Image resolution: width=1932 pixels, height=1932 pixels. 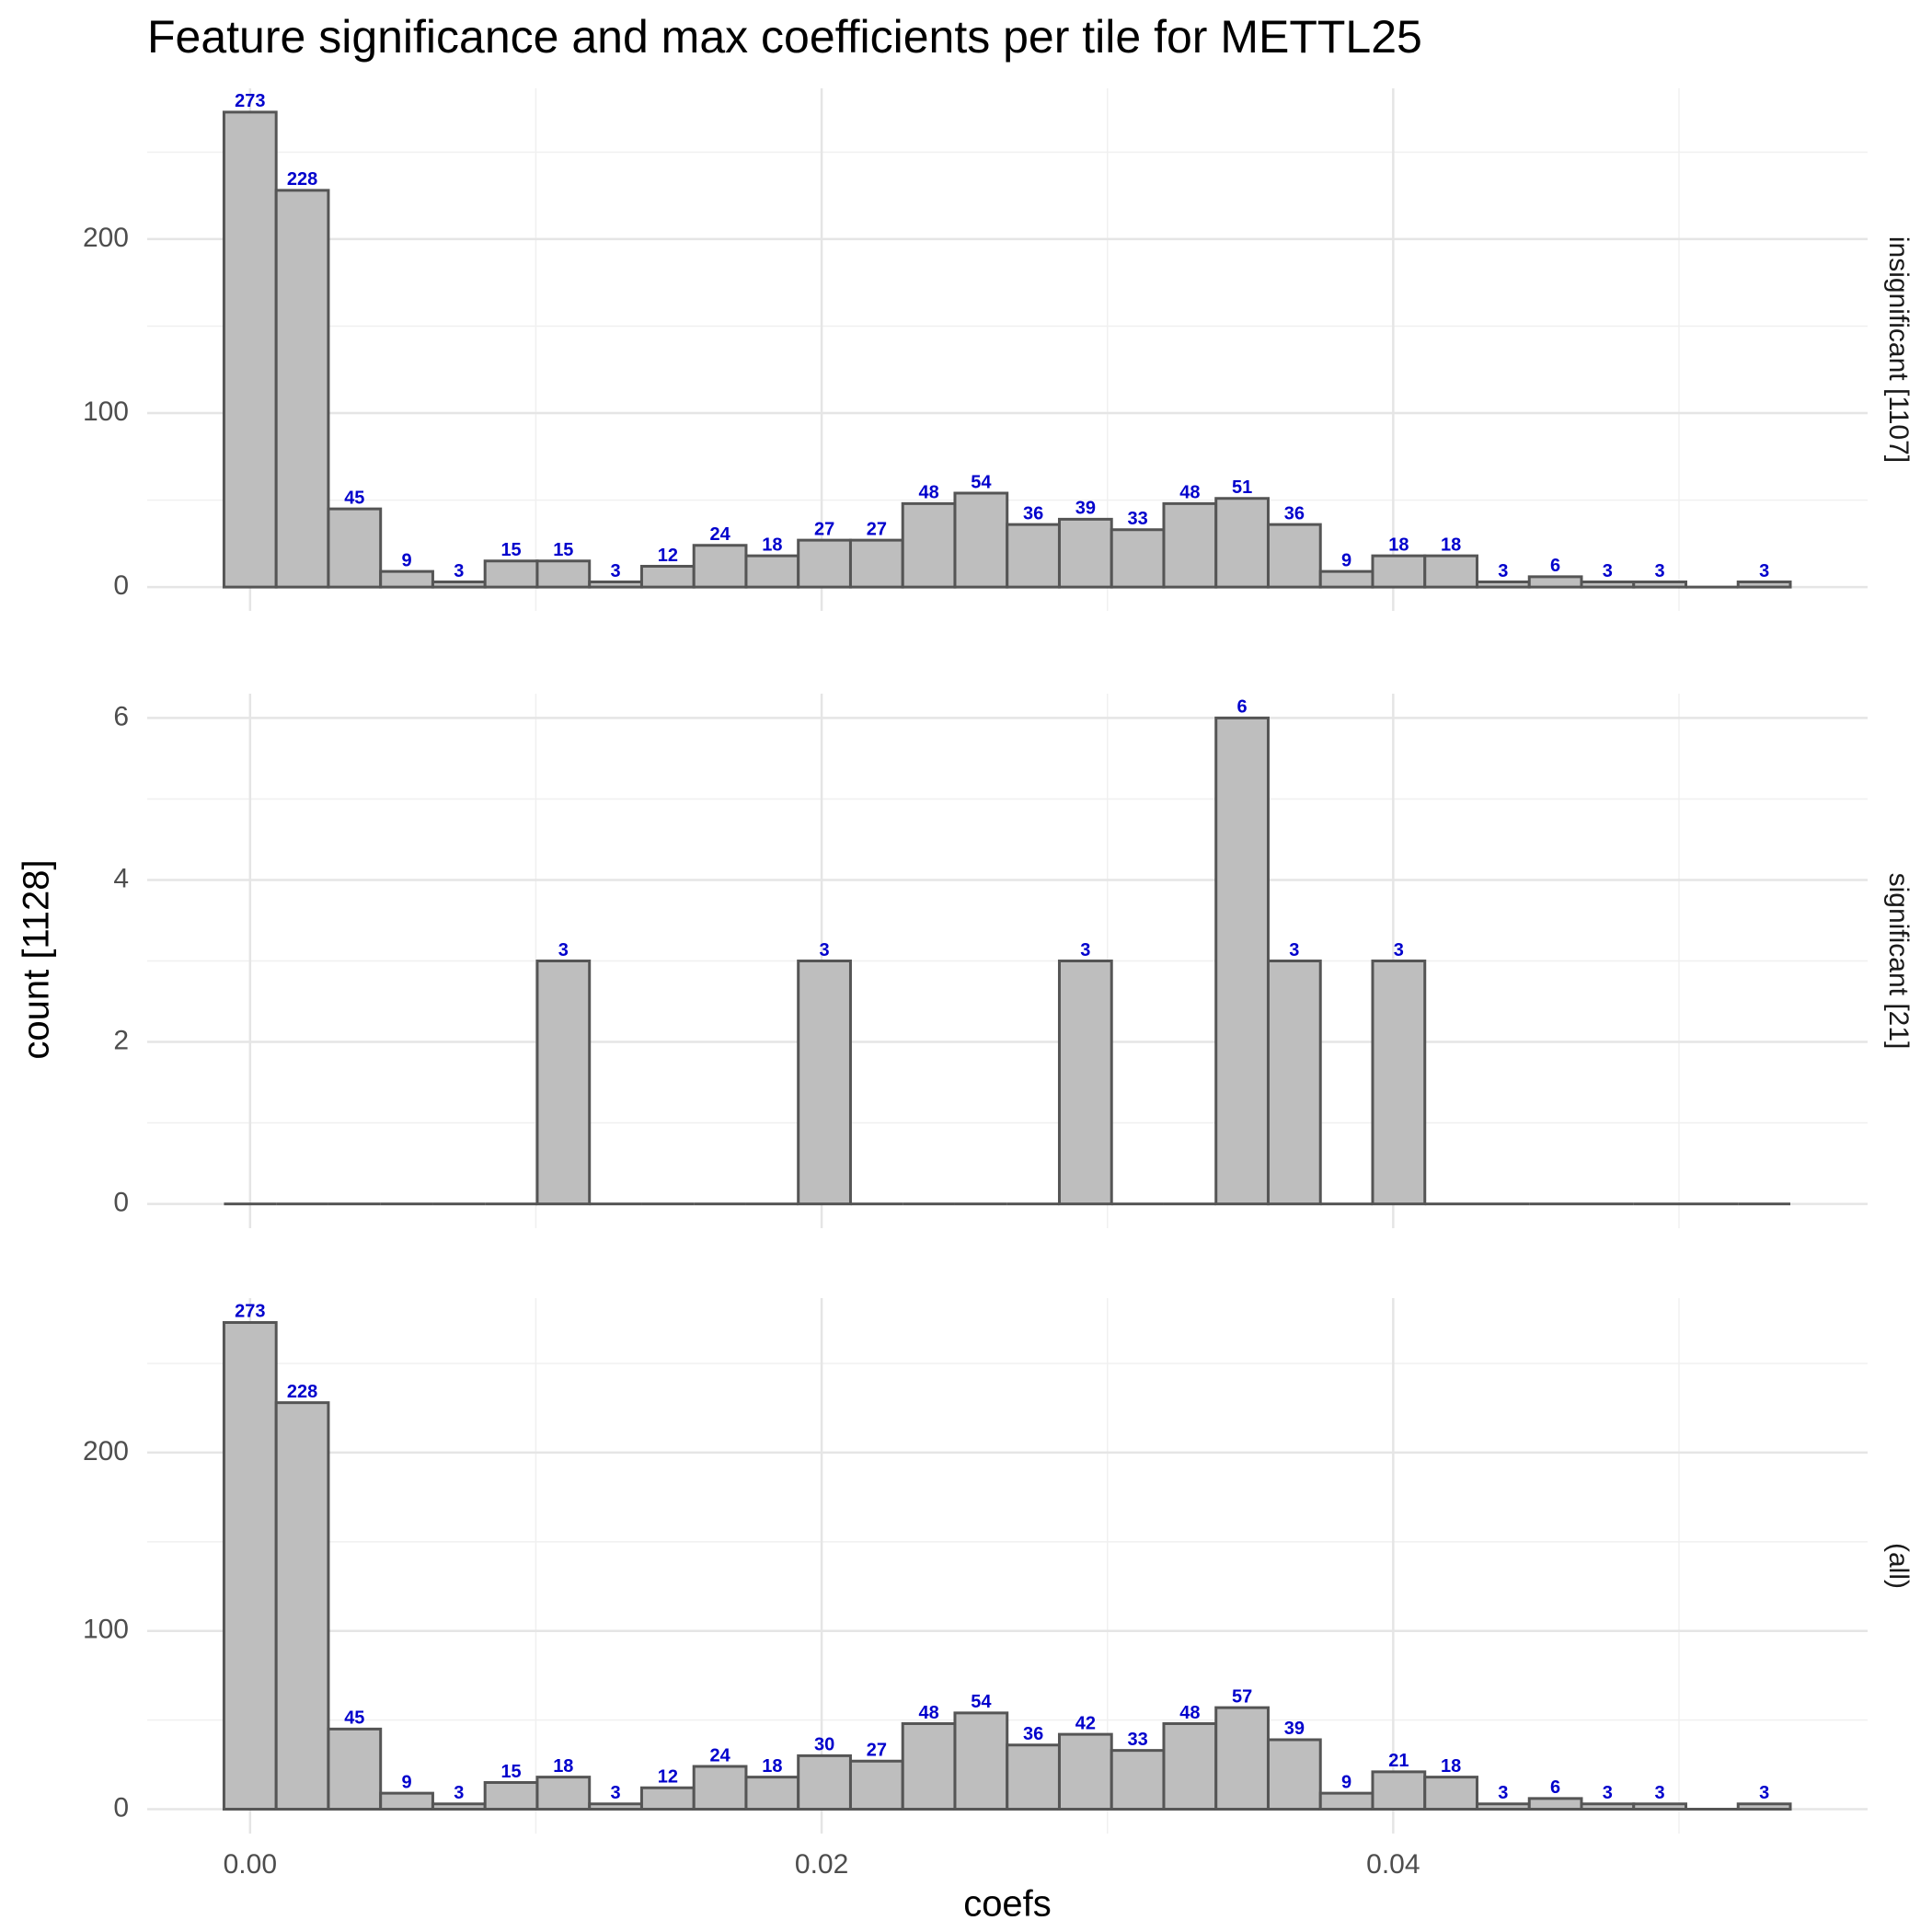 What do you see at coordinates (121, 716) in the screenshot?
I see `y-tick-label: 6` at bounding box center [121, 716].